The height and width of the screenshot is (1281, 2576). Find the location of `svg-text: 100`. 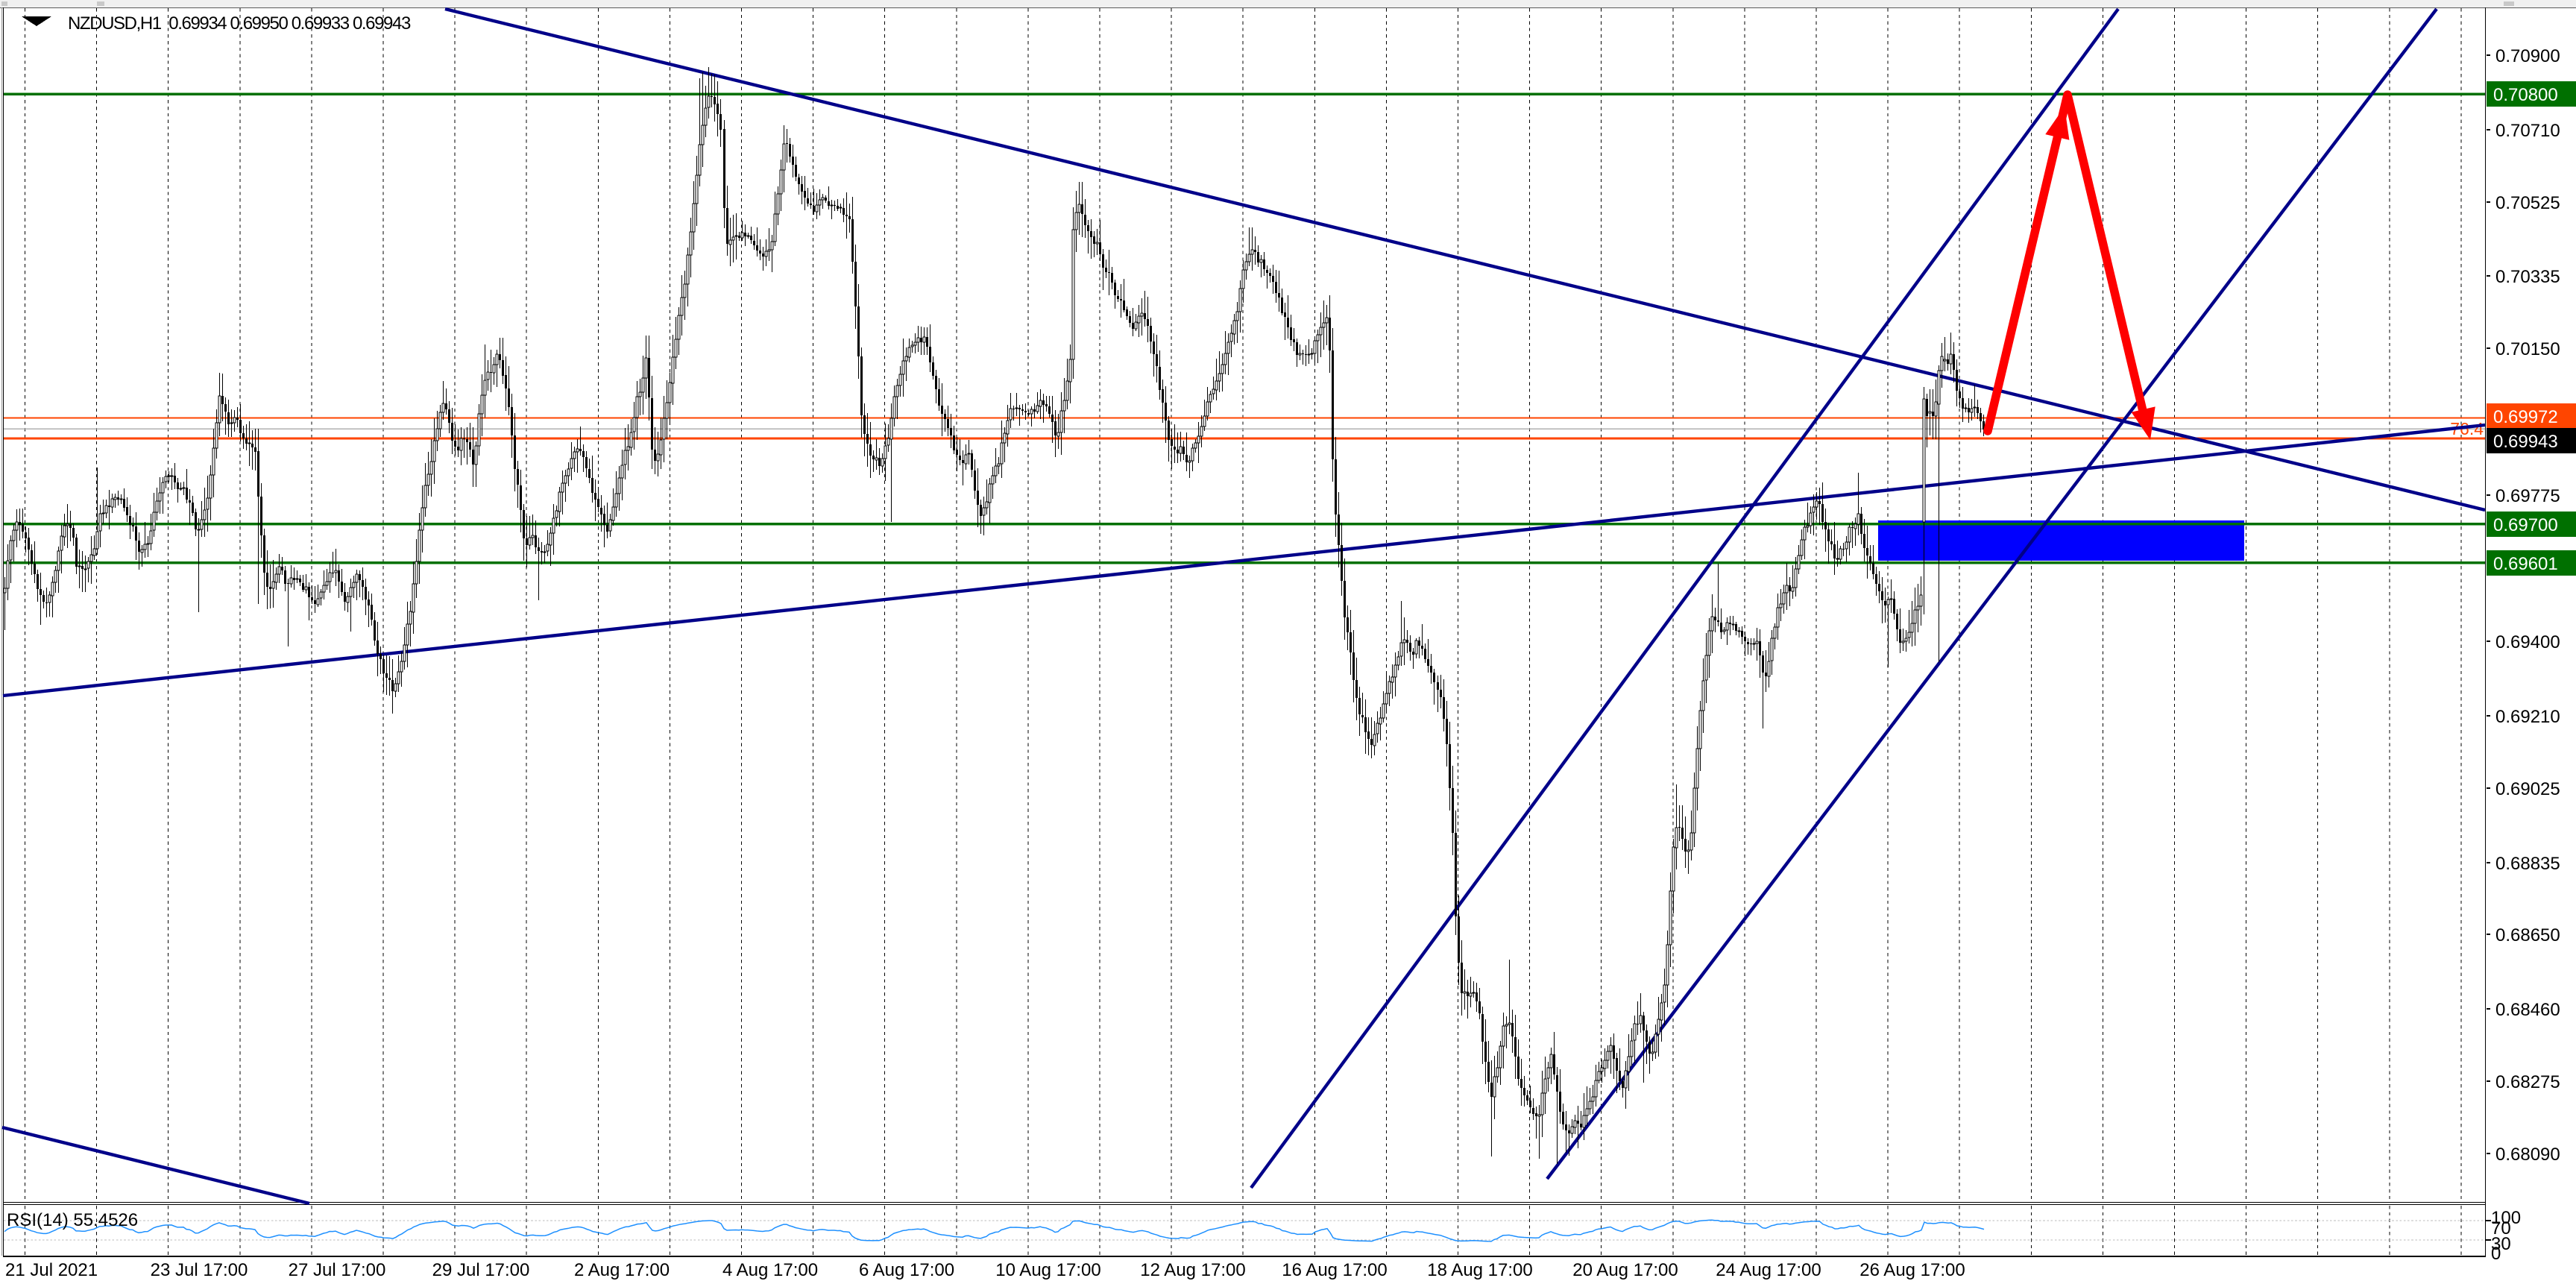

svg-text: 100 is located at coordinates (2506, 1218).